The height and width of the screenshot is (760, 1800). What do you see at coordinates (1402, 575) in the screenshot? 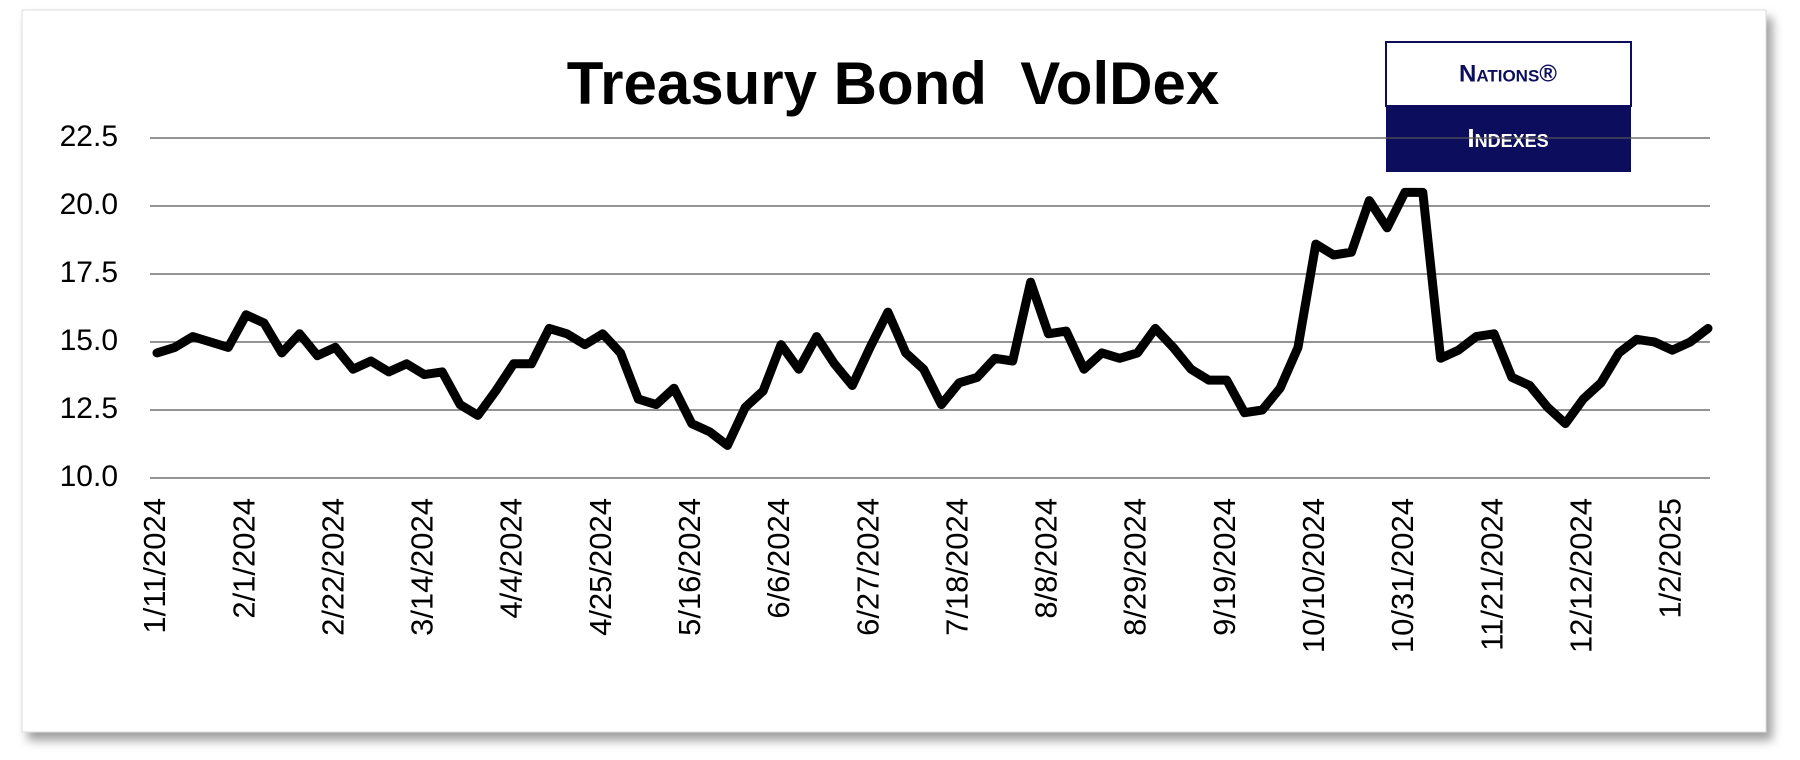
I see `x-tick-label: 10/31/2024` at bounding box center [1402, 575].